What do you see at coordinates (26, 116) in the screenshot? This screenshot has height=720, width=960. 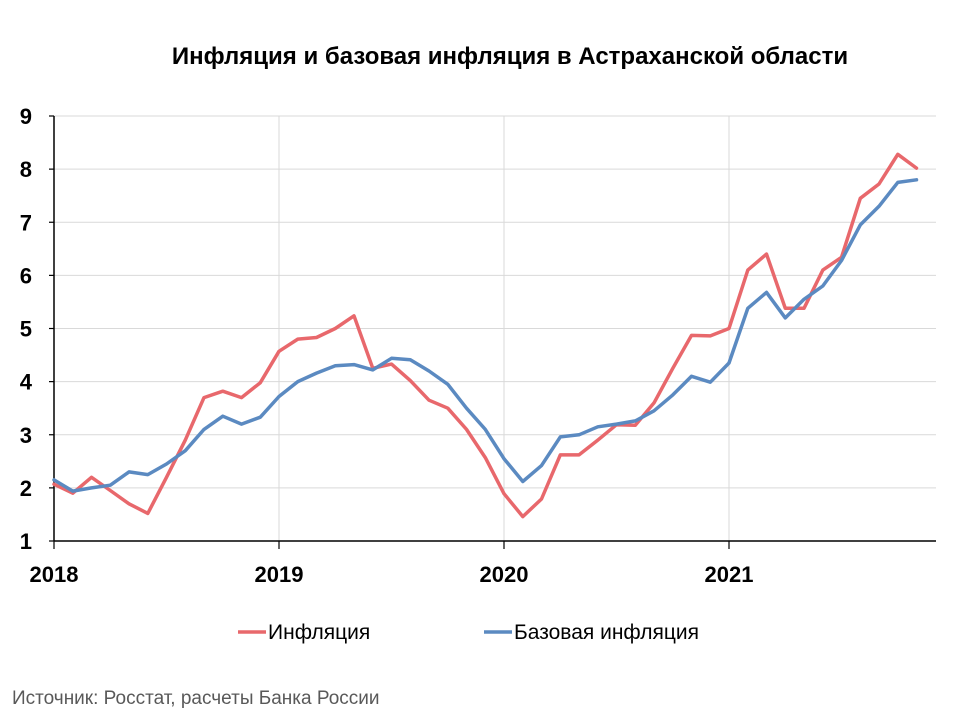 I see `y-tick-label: 9` at bounding box center [26, 116].